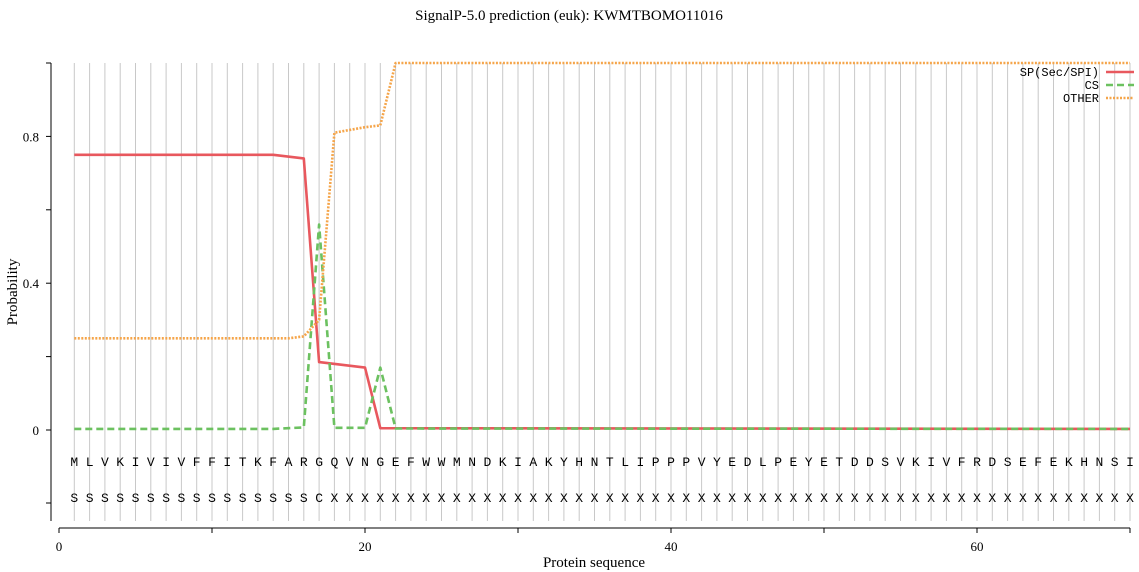 Image resolution: width=1139 pixels, height=572 pixels. What do you see at coordinates (533, 462) in the screenshot?
I see `sequence-letter: A` at bounding box center [533, 462].